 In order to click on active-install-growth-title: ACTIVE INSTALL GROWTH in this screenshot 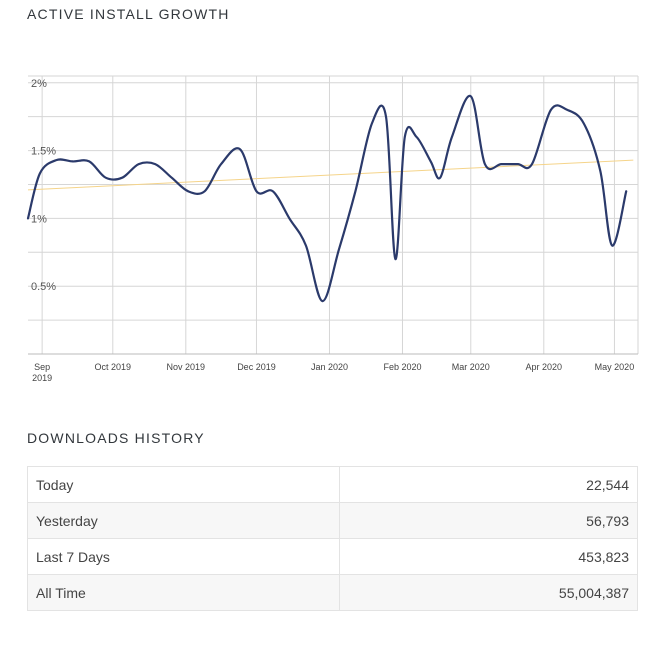, I will do `click(128, 14)`.